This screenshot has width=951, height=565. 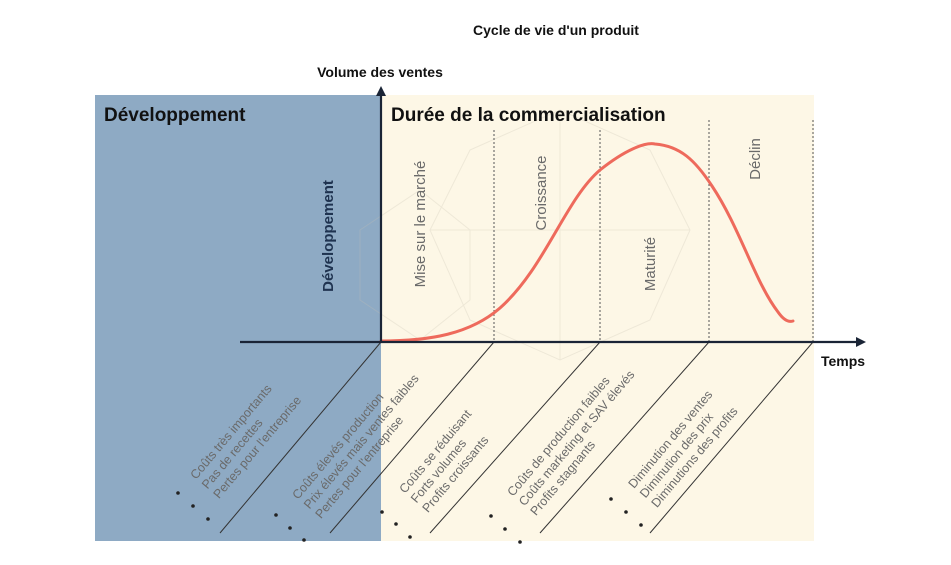 What do you see at coordinates (541, 192) in the screenshot?
I see `phase-label-croissance: Croissance` at bounding box center [541, 192].